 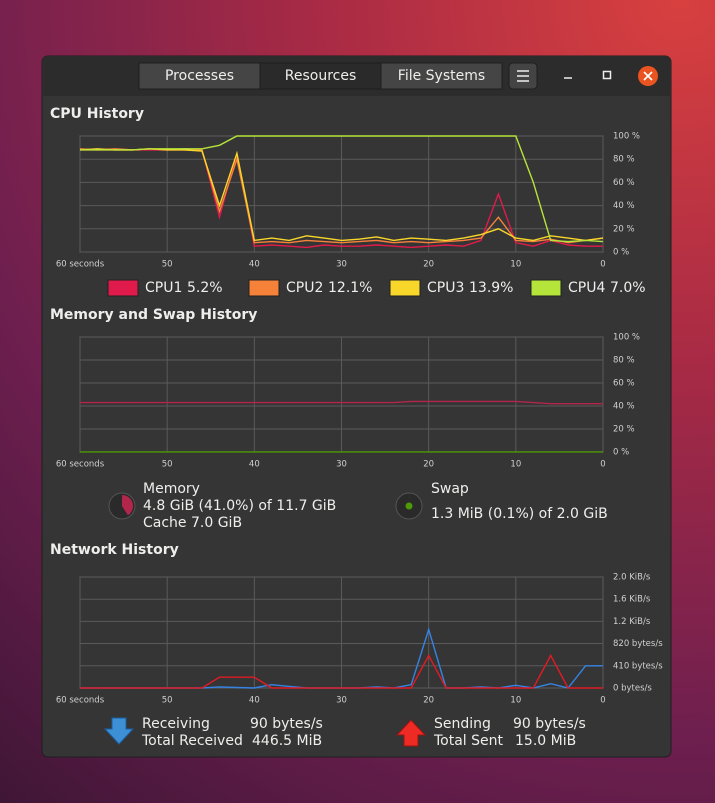 I want to click on memory-usage: 4.8 GiB (41.0%) of 11.7 GiB, so click(x=239, y=506).